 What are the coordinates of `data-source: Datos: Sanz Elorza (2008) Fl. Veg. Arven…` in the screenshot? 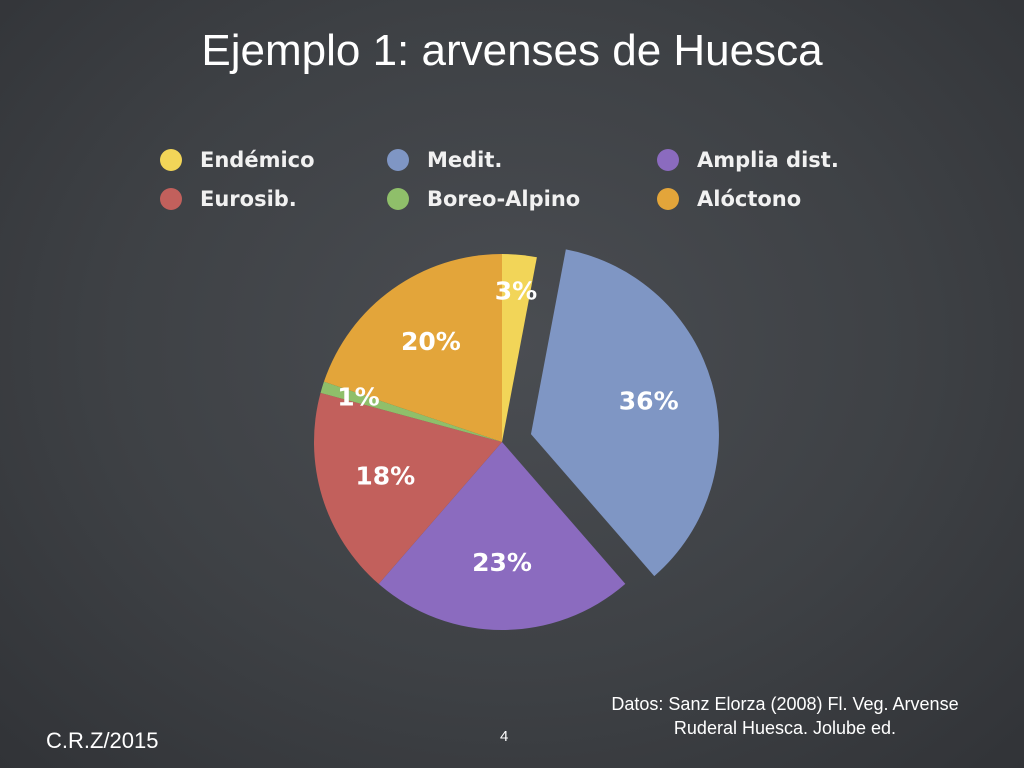 It's located at (785, 716).